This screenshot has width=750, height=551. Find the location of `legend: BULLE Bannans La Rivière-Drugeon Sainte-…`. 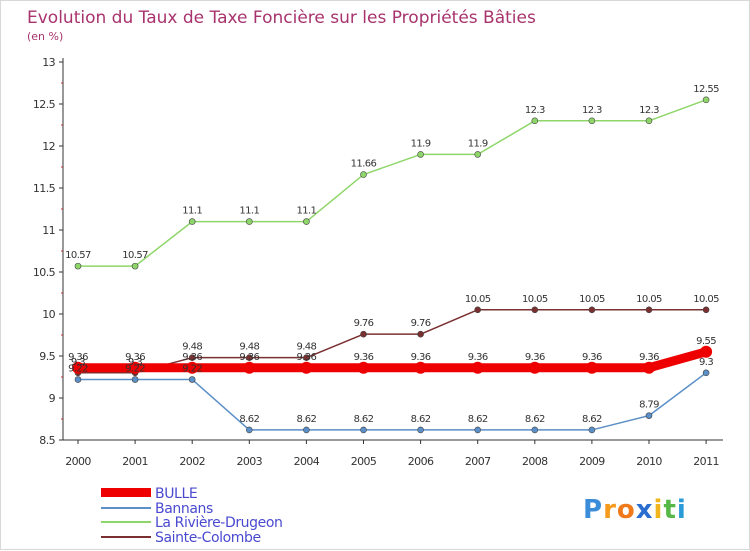

legend: BULLE Bannans La Rivière-Drugeon Sainte-… is located at coordinates (192, 516).